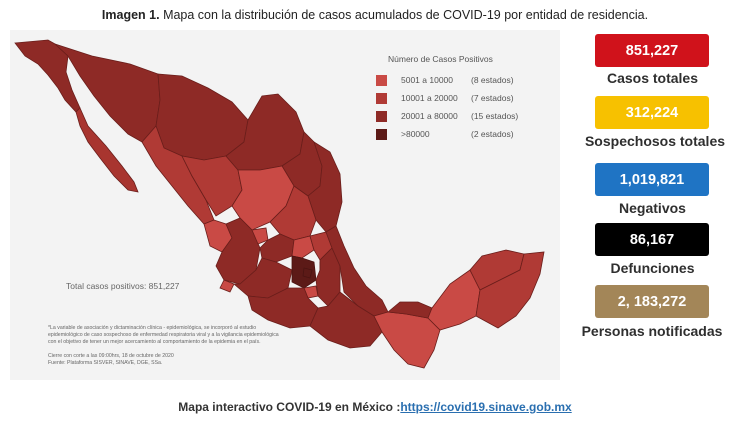  What do you see at coordinates (492, 134) in the screenshot?
I see `legend-count: (2 estados)` at bounding box center [492, 134].